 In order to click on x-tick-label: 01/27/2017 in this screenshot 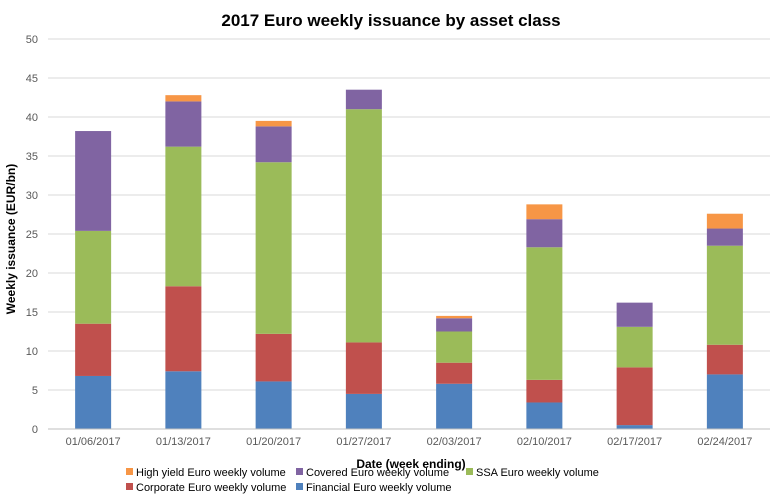, I will do `click(363, 442)`.